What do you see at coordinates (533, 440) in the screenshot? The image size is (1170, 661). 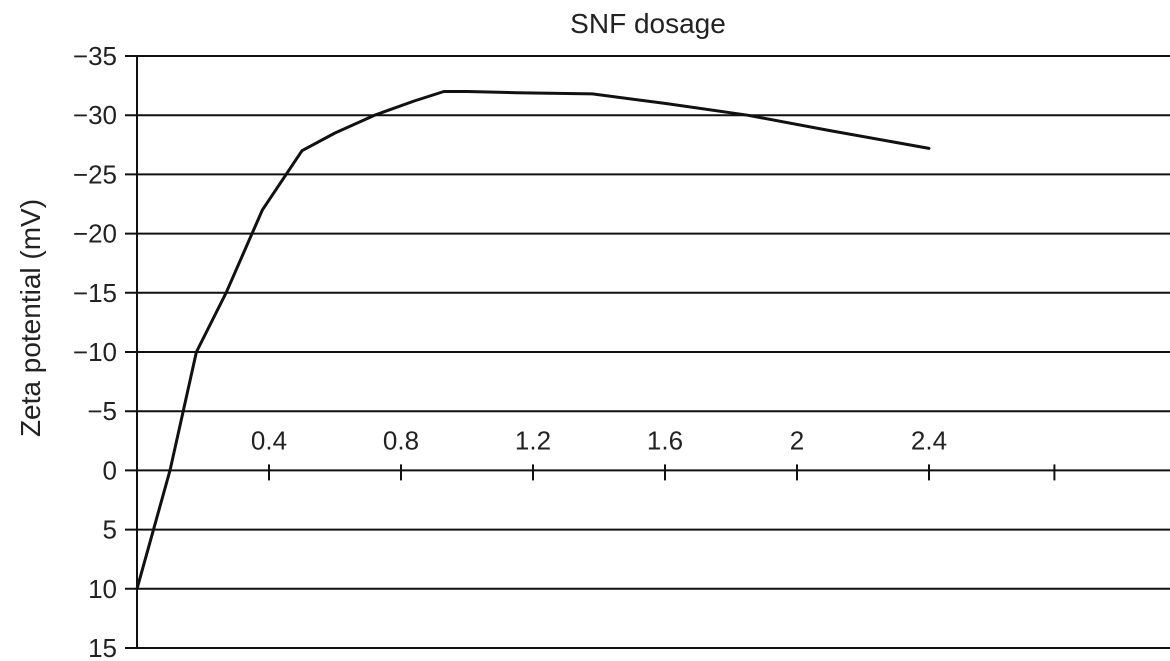 I see `x-tick-label: 1.2` at bounding box center [533, 440].